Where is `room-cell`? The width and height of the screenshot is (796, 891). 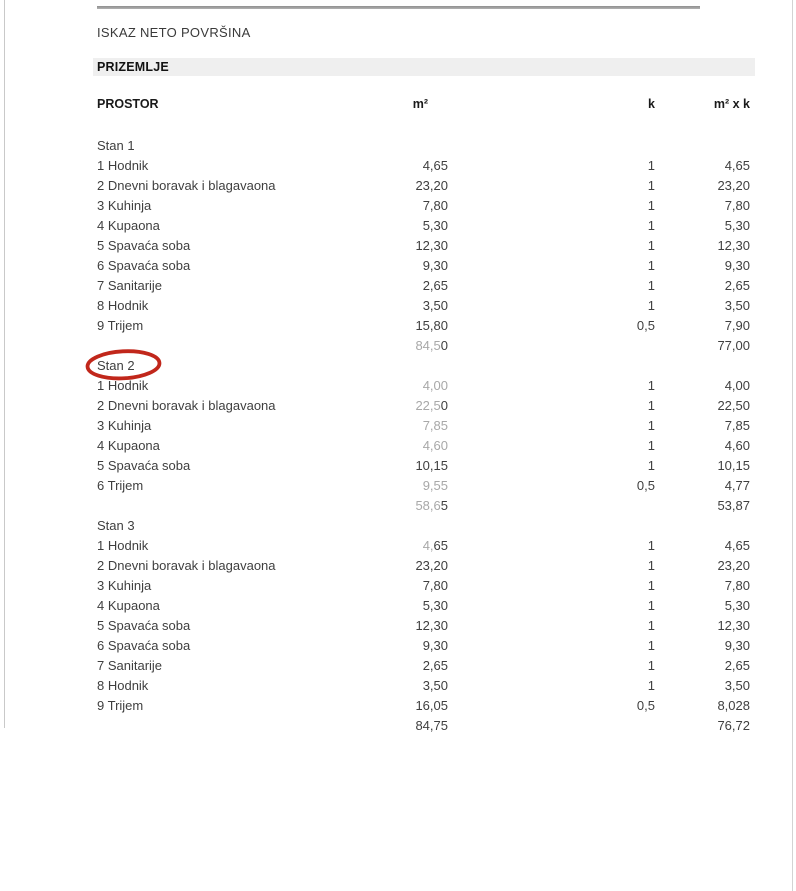 room-cell is located at coordinates (227, 346).